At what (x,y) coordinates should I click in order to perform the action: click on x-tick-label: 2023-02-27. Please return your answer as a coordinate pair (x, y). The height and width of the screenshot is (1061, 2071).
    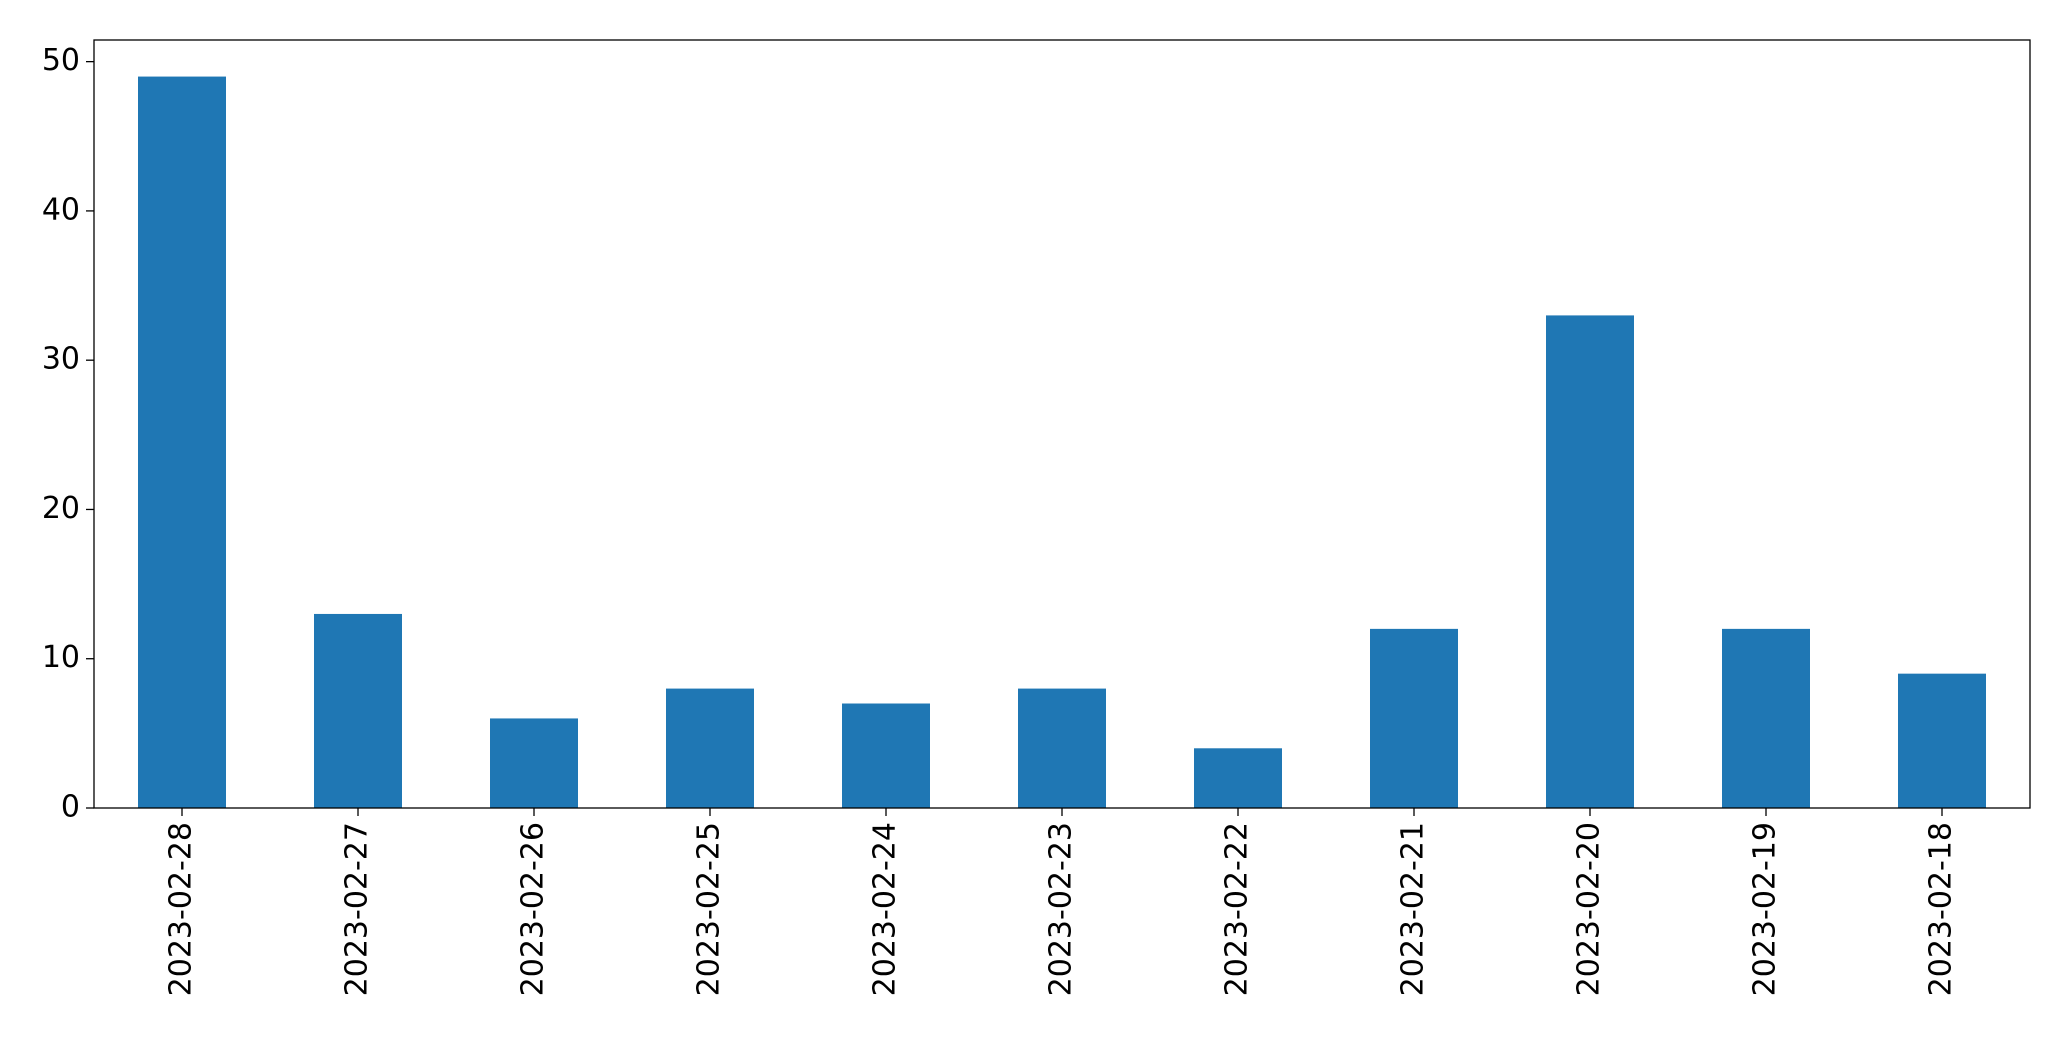
    Looking at the image, I should click on (357, 909).